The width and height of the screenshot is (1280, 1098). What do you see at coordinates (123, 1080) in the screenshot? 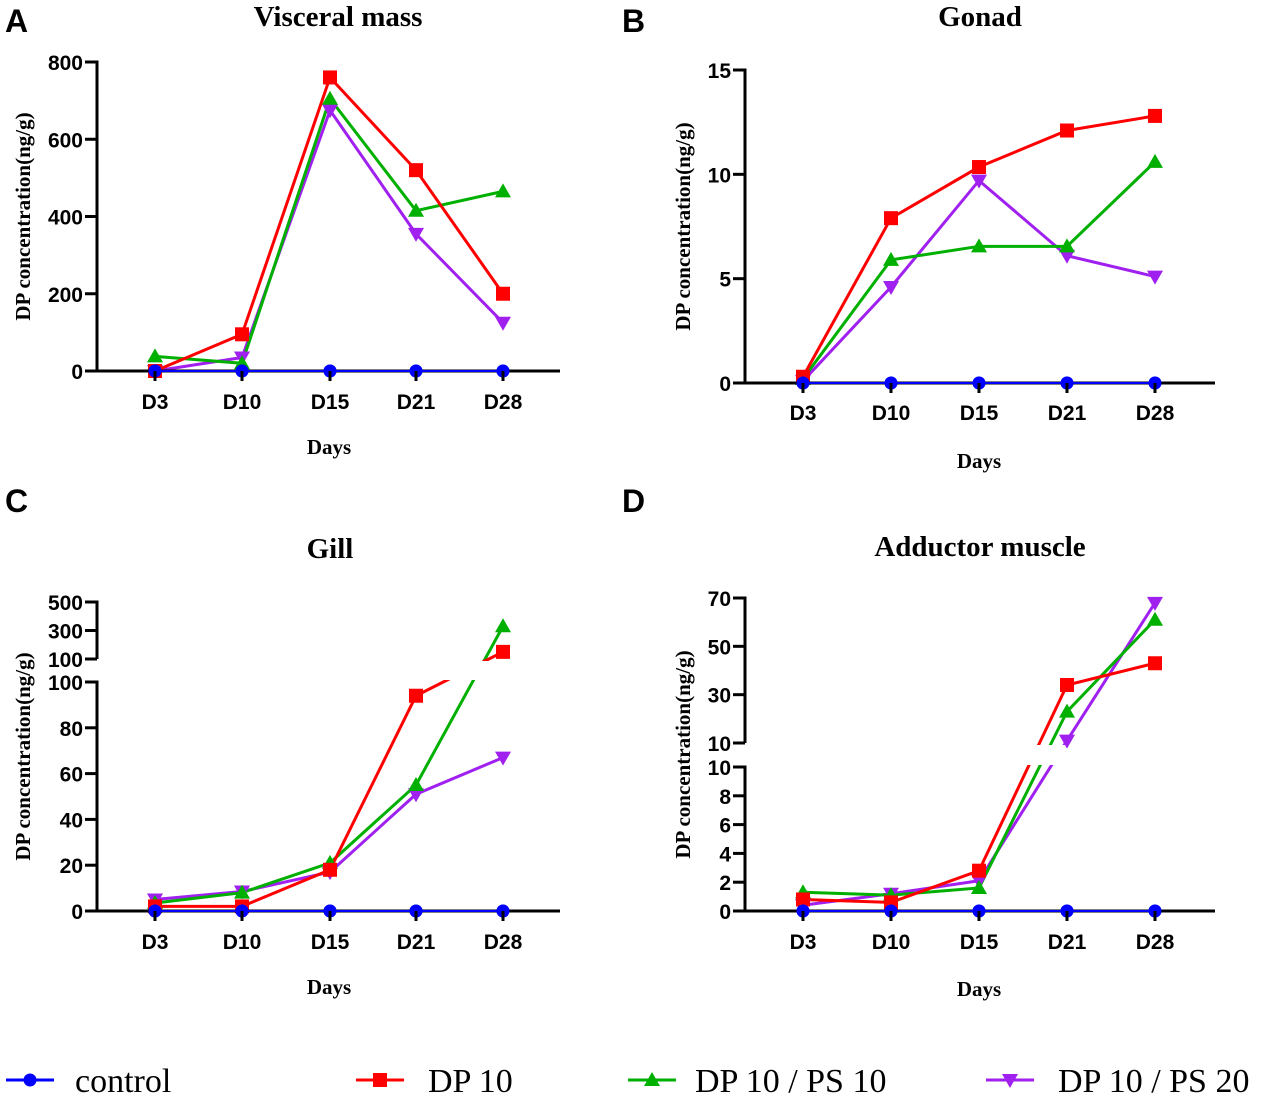
I see `legend-label: control` at bounding box center [123, 1080].